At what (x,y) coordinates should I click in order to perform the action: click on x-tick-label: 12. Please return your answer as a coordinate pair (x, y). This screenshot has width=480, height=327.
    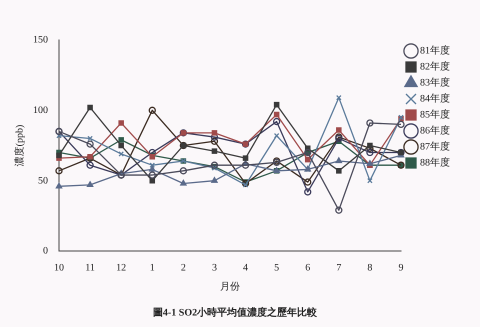
    Looking at the image, I should click on (121, 268).